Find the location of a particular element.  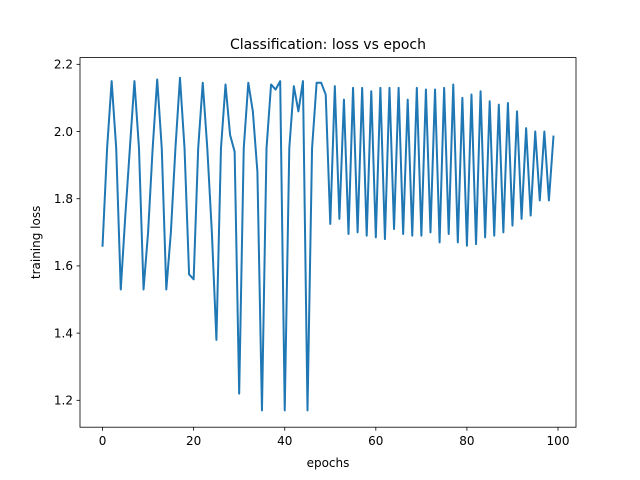

x-tick-label: 0 is located at coordinates (103, 441).